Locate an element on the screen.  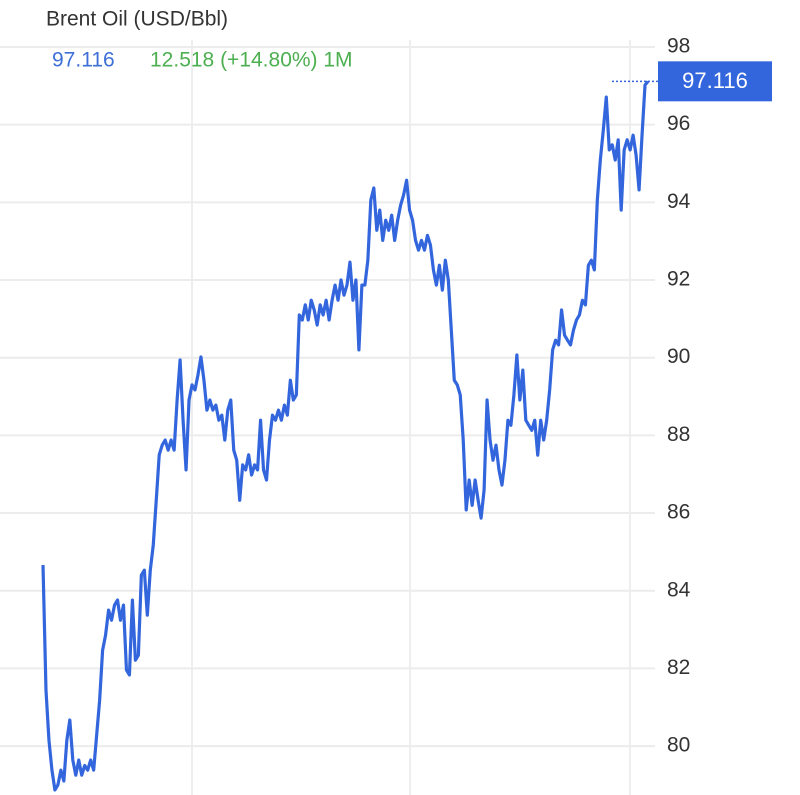
price-tag is located at coordinates (715, 81).